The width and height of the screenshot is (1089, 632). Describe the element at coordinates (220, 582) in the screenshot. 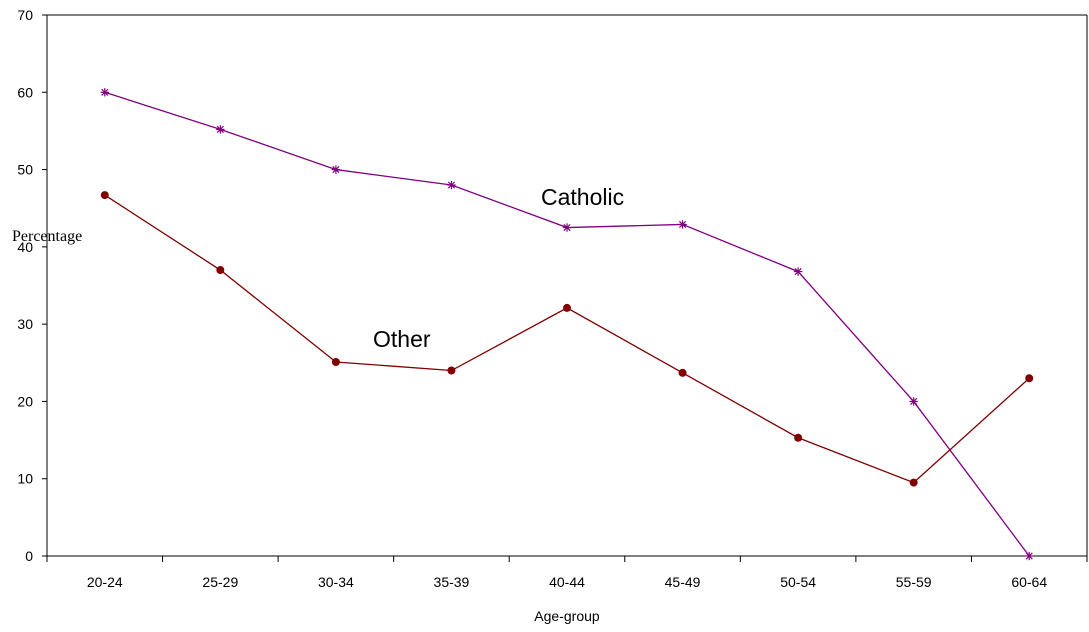

I see `x-tick-label: 25-29` at that location.